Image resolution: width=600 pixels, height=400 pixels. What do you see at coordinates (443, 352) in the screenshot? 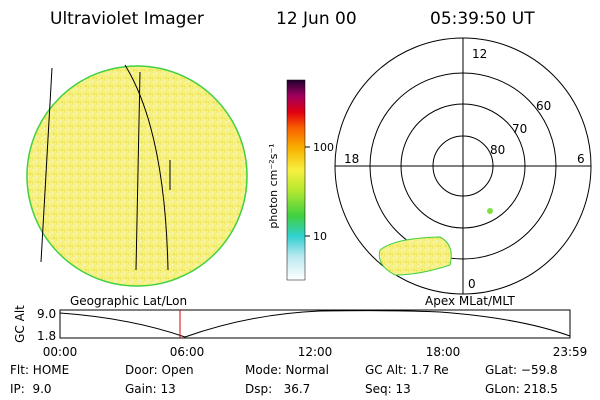
I see `time-tick: 18:00` at bounding box center [443, 352].